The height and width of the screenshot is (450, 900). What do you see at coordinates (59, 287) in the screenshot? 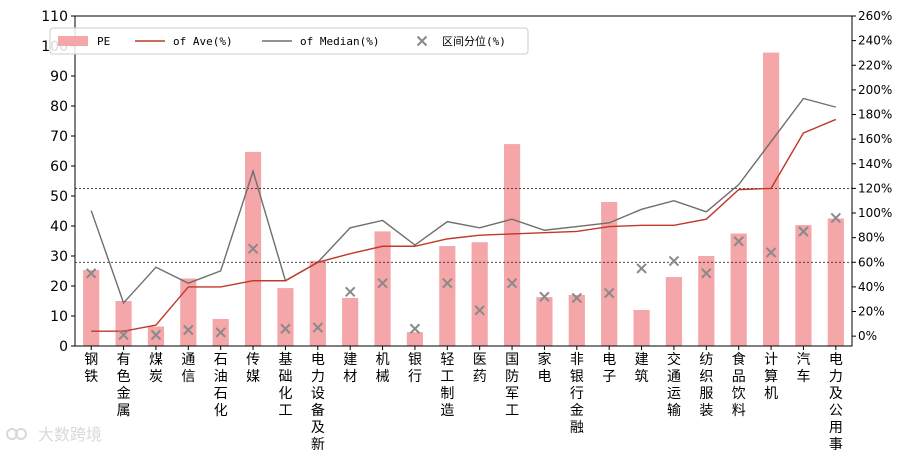
I see `y-tick-label-2: 20` at bounding box center [59, 287].